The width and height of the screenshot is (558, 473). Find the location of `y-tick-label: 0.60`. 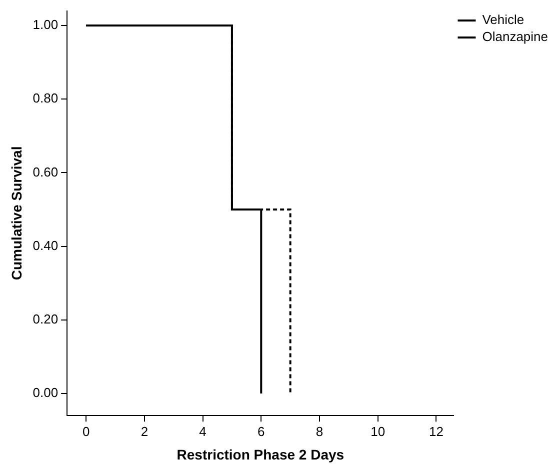

y-tick-label: 0.60 is located at coordinates (45, 172).